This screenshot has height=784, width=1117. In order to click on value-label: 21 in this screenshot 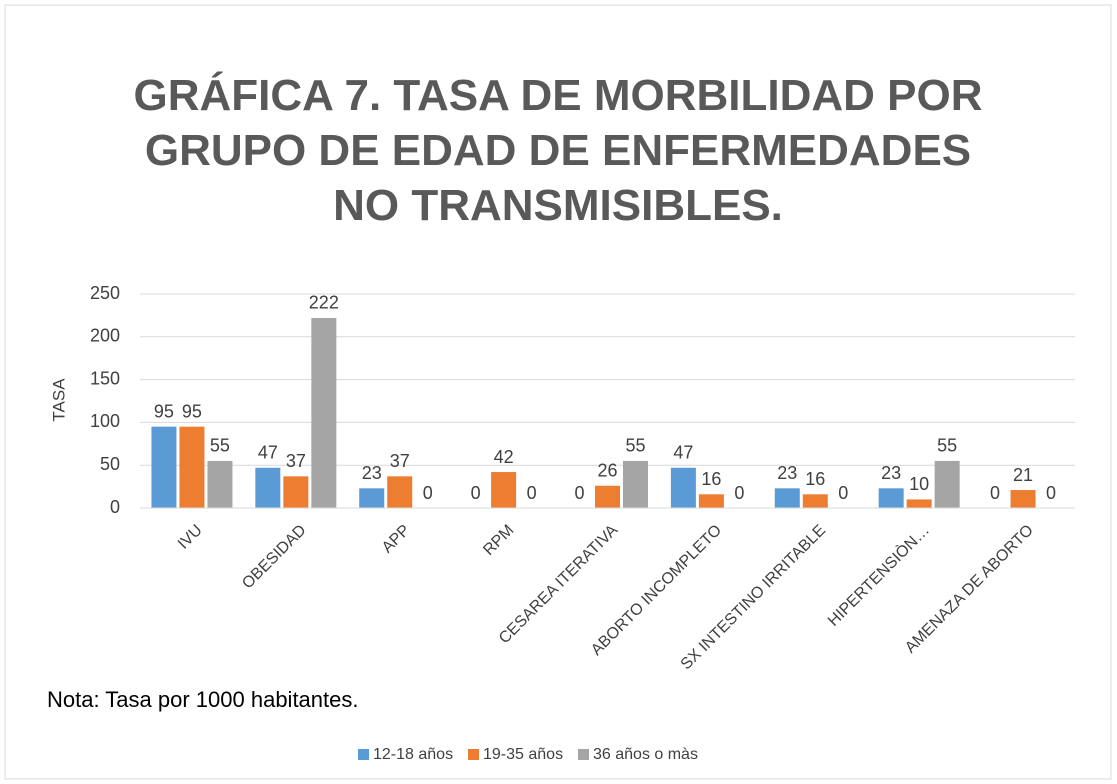, I will do `click(1023, 475)`.